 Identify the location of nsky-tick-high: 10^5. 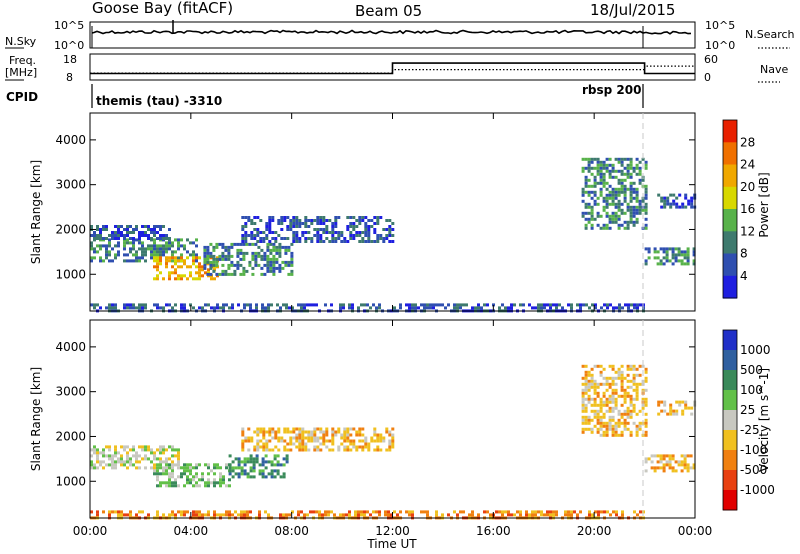
(69, 25).